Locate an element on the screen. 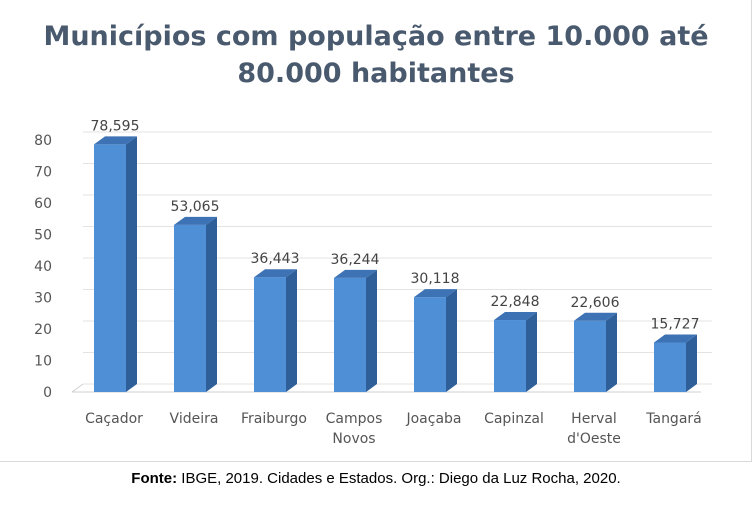  category-label-3-1: Novos is located at coordinates (353, 439).